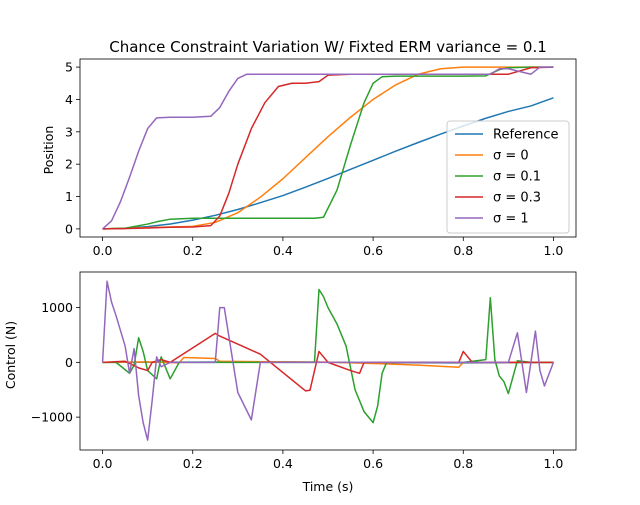 The image size is (640, 505). I want to click on control-xtick-label: 0.6, so click(373, 463).